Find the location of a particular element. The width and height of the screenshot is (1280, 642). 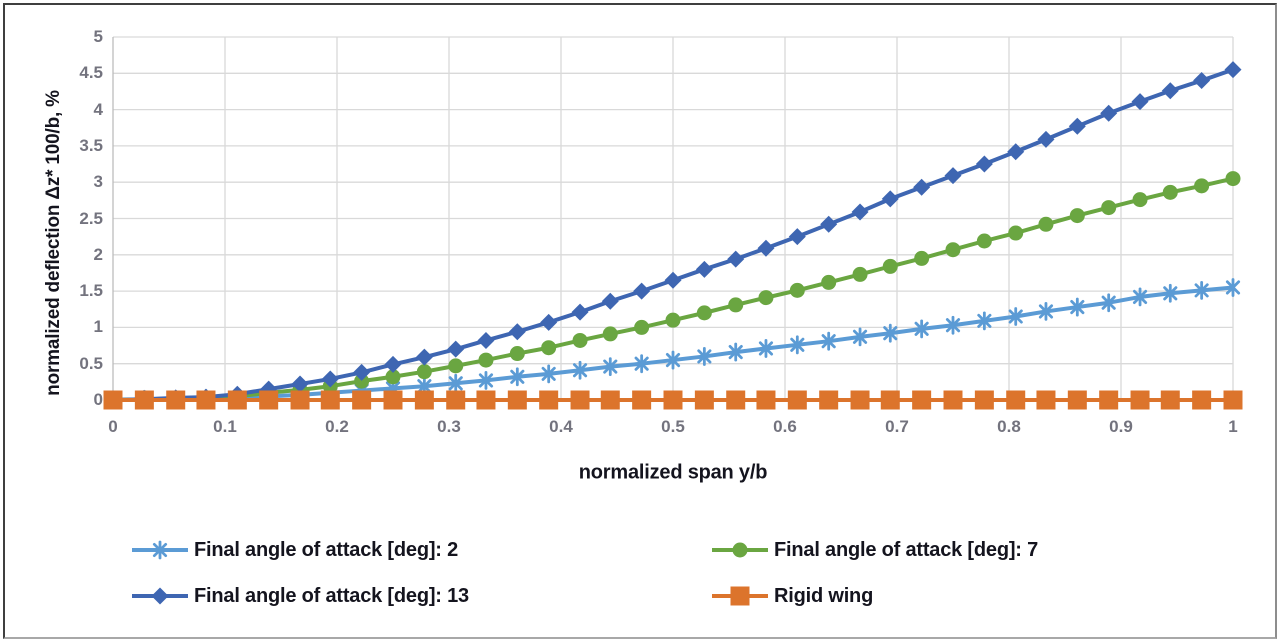

y-tick-label: 5 is located at coordinates (98, 36).